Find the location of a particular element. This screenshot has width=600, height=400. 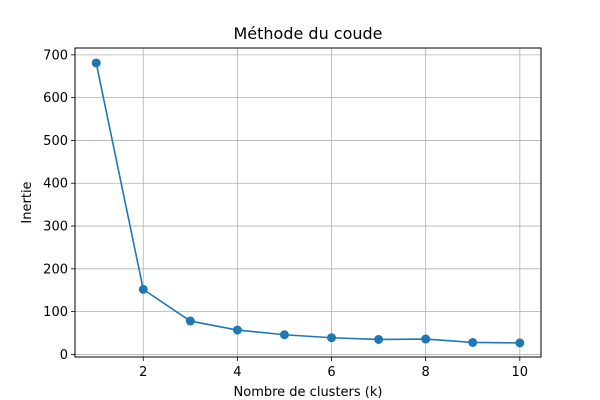

y-tick-label: 500 is located at coordinates (55, 141).